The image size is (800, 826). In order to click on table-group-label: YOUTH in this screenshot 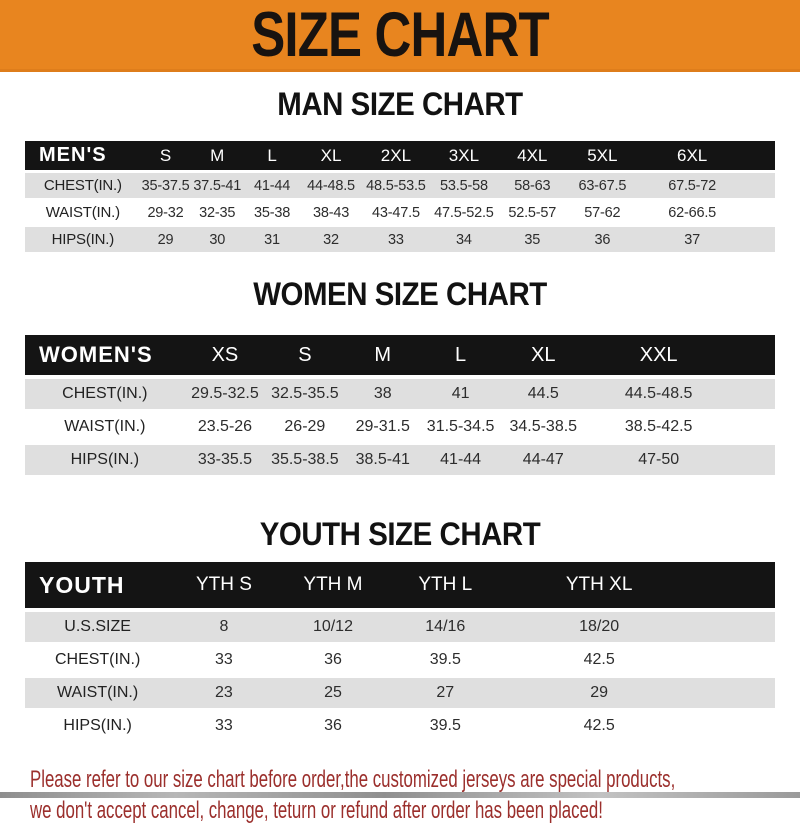, I will do `click(98, 587)`.